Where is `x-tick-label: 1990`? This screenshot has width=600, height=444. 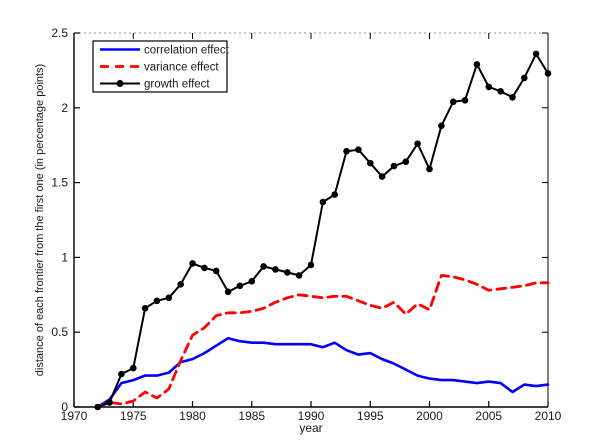 x-tick-label: 1990 is located at coordinates (311, 416).